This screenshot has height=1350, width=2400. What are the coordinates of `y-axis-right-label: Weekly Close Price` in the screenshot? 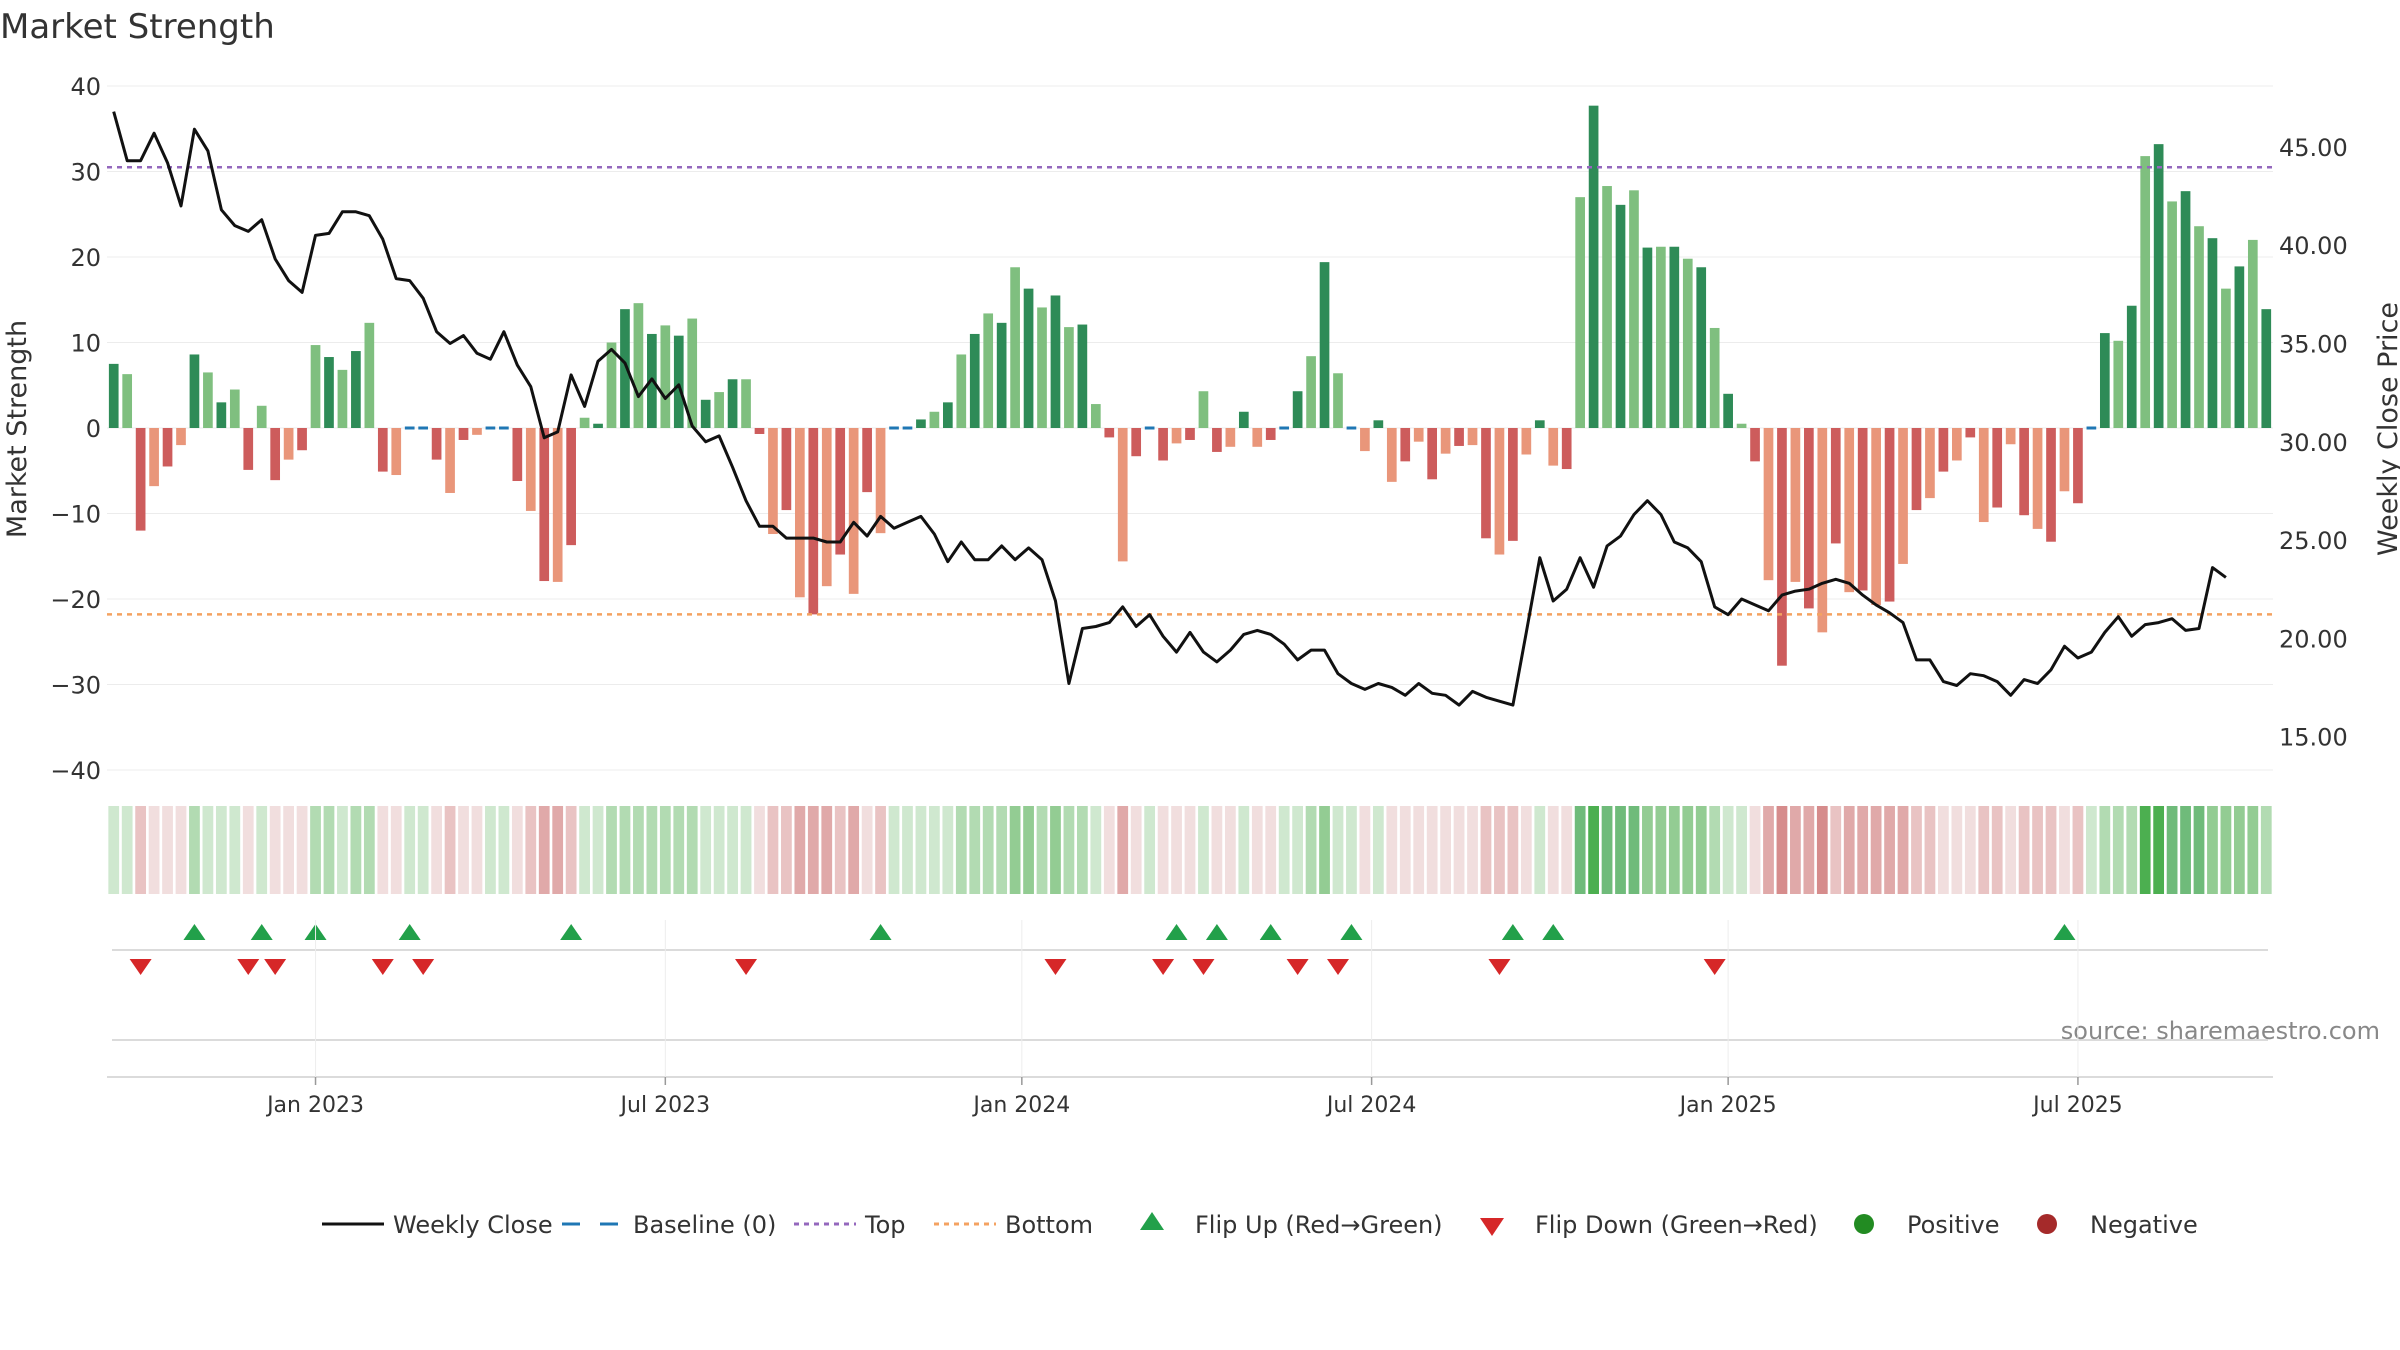 It's located at (2386, 429).